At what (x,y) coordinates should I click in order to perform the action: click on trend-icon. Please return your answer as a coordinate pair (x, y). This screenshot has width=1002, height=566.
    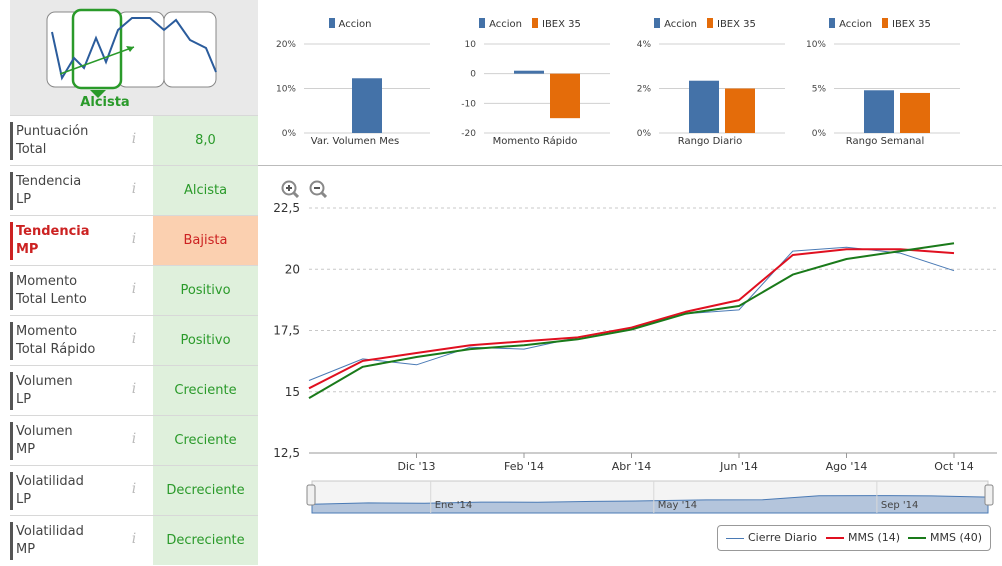
    Looking at the image, I should click on (131, 53).